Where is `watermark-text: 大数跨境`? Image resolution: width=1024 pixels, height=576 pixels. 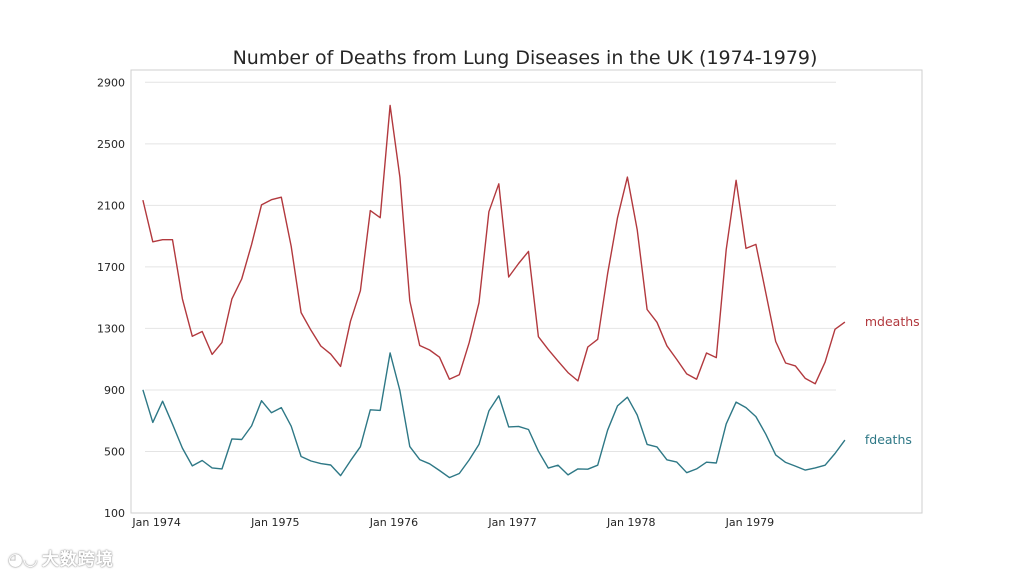
watermark-text: 大数跨境 is located at coordinates (77, 560).